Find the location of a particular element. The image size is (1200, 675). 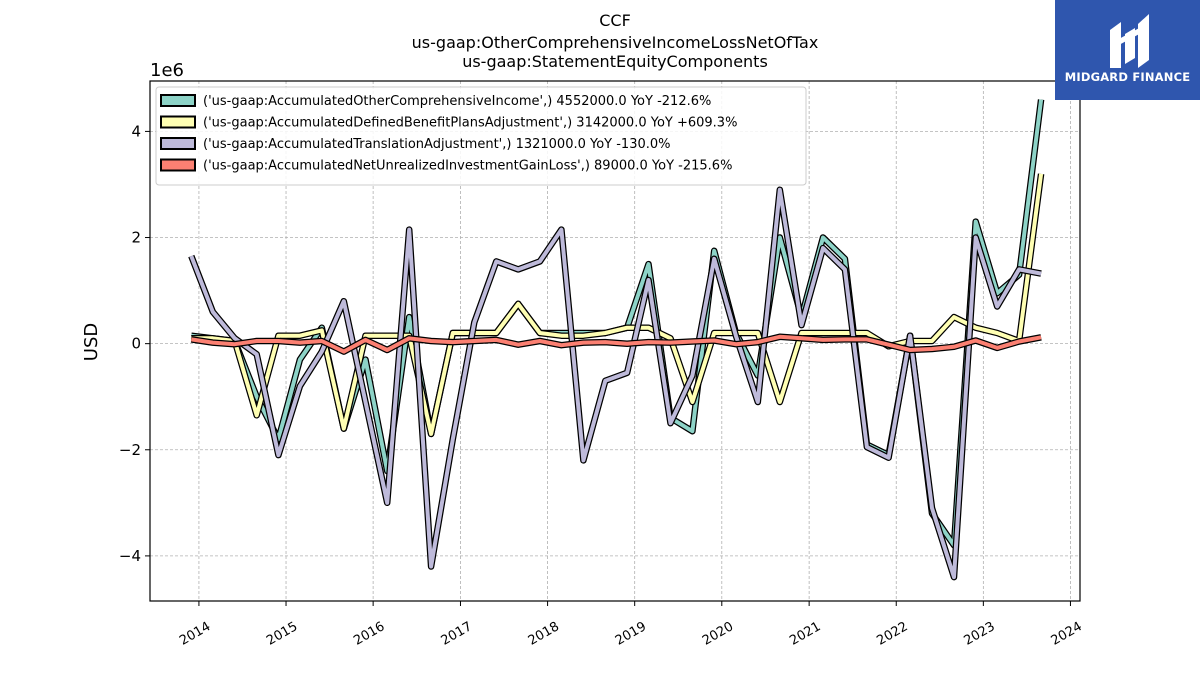

y-scale-label: 1e6 is located at coordinates (167, 70).